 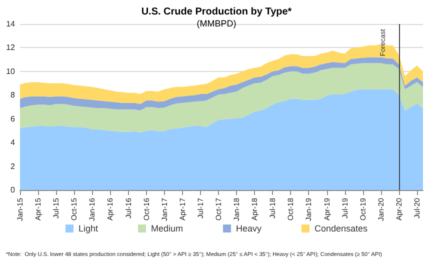 What do you see at coordinates (13, 190) in the screenshot?
I see `y-tick-label: 0` at bounding box center [13, 190].